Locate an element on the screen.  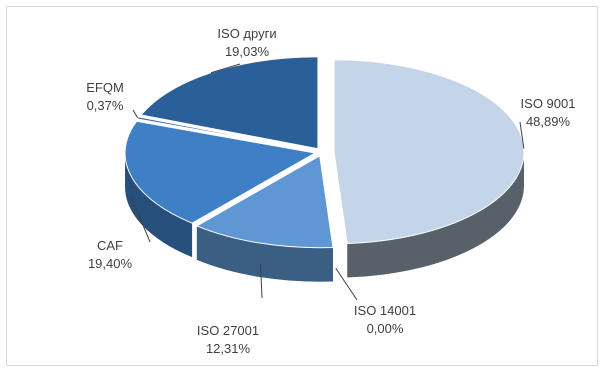
pie-side-caf is located at coordinates (159, 205).